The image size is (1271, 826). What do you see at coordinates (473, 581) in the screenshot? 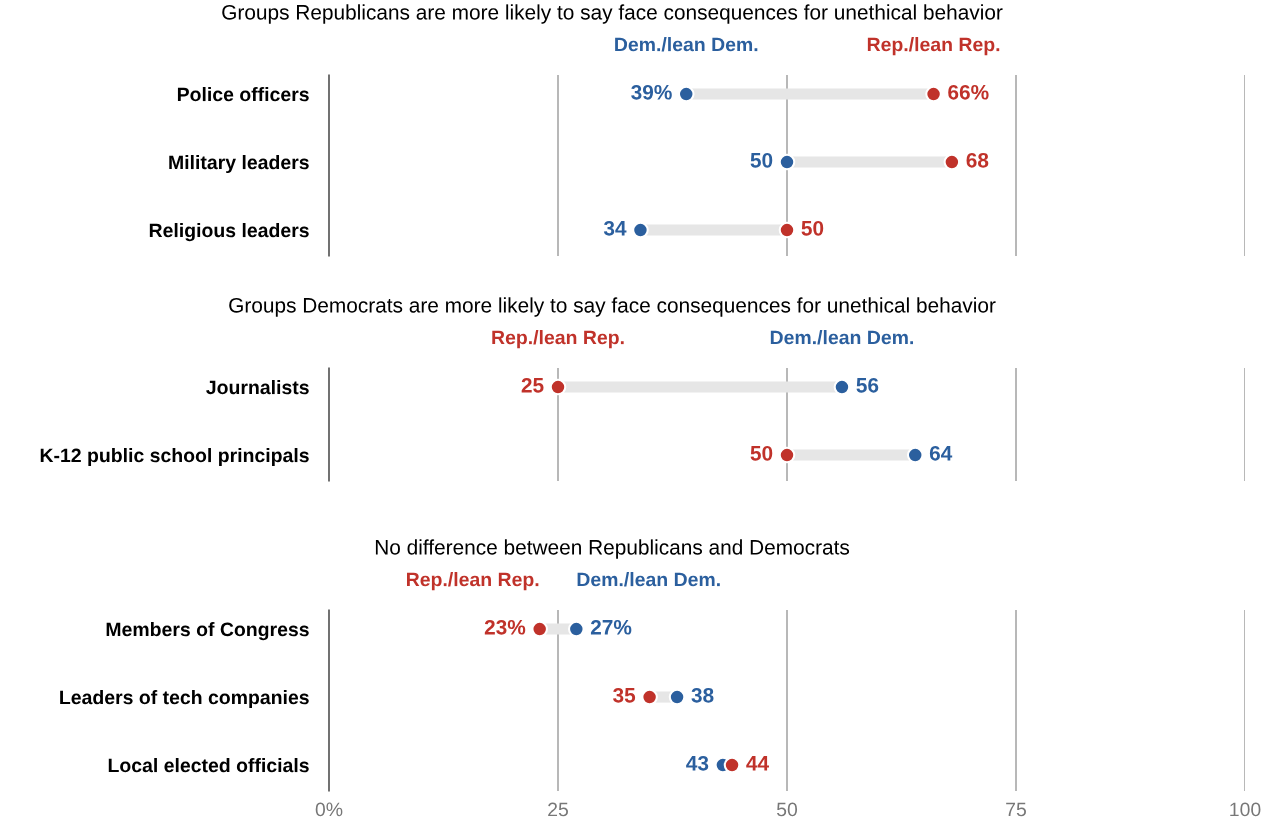
I see `series-label: Rep./lean Rep.` at bounding box center [473, 581].